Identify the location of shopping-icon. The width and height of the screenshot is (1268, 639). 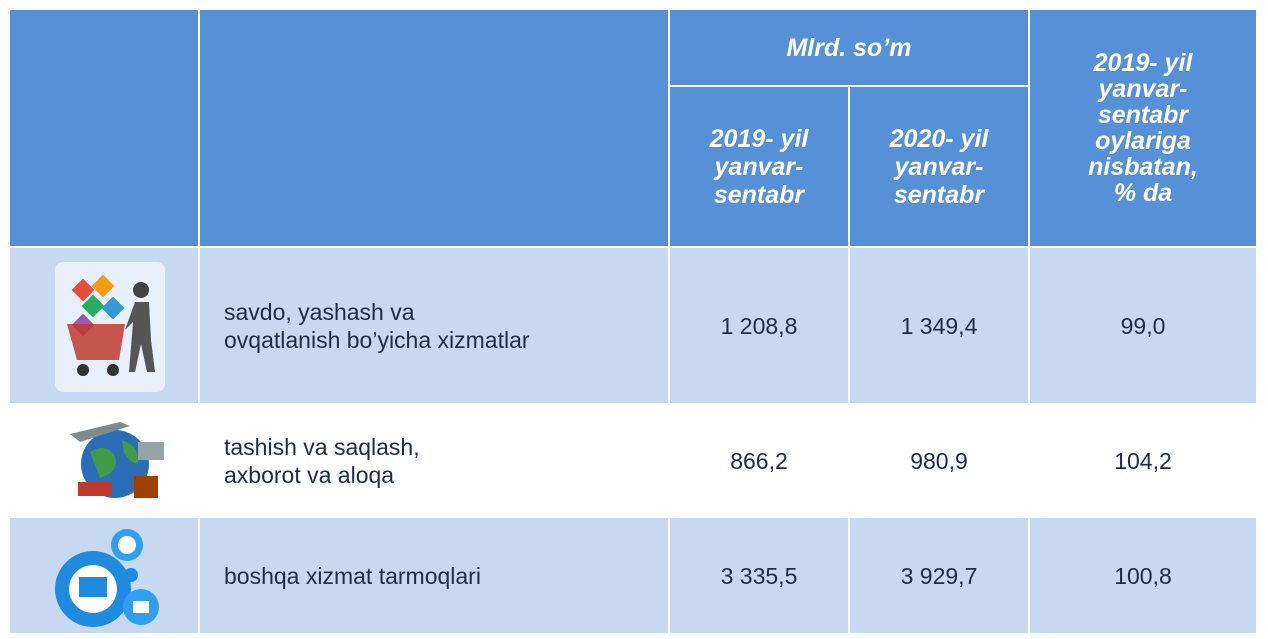
(110, 327).